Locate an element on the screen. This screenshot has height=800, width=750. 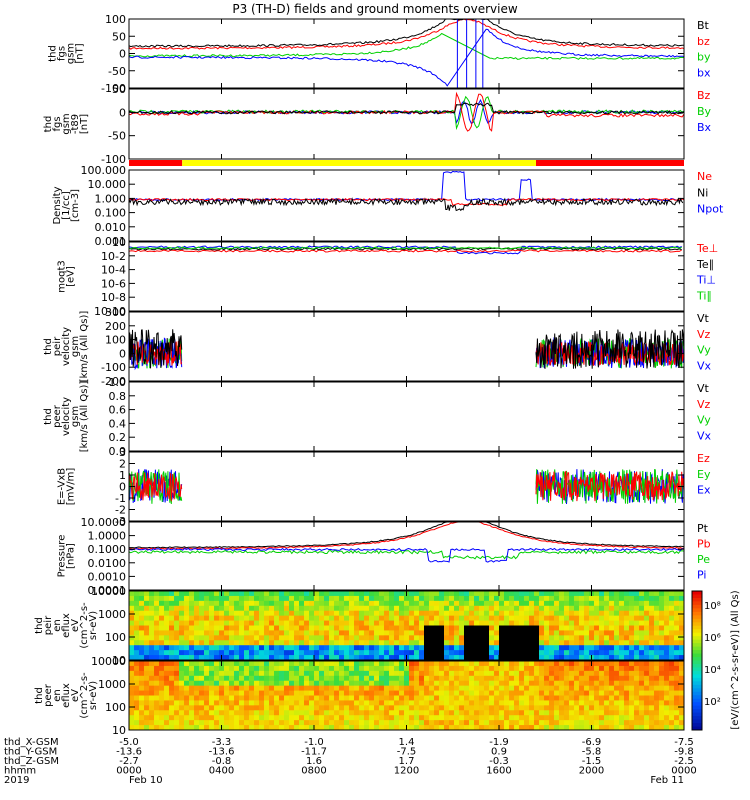
y-tick-label: 100 is located at coordinates (115, 707).